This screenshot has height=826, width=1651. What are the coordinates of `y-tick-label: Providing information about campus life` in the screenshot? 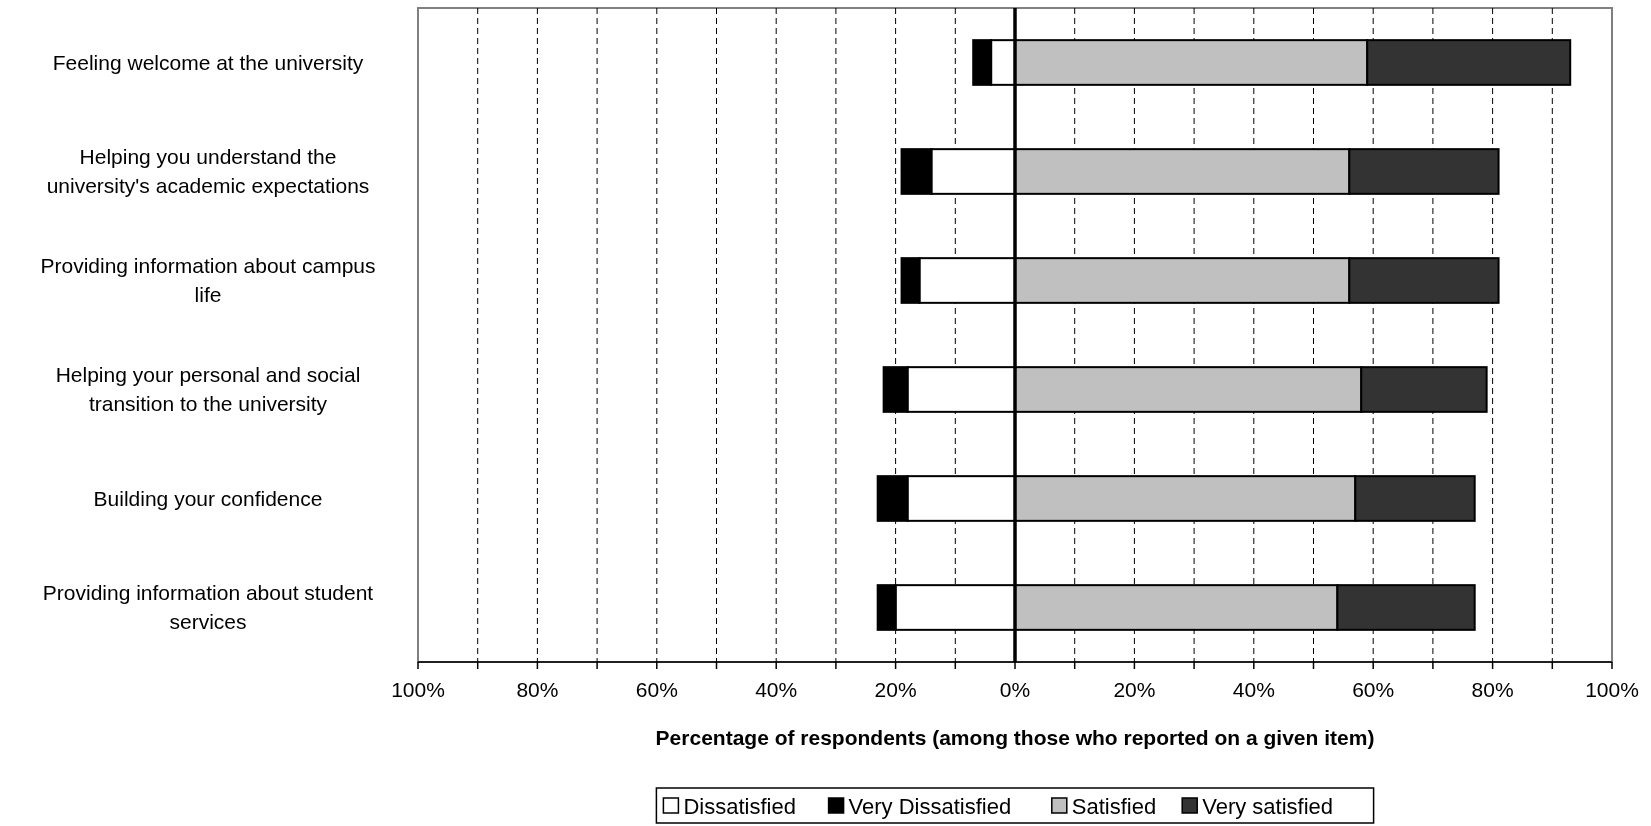 It's located at (208, 280).